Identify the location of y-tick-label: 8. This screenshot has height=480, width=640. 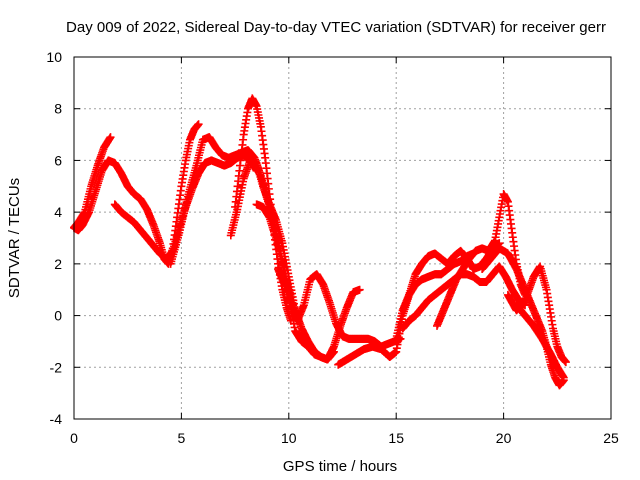
(58, 109).